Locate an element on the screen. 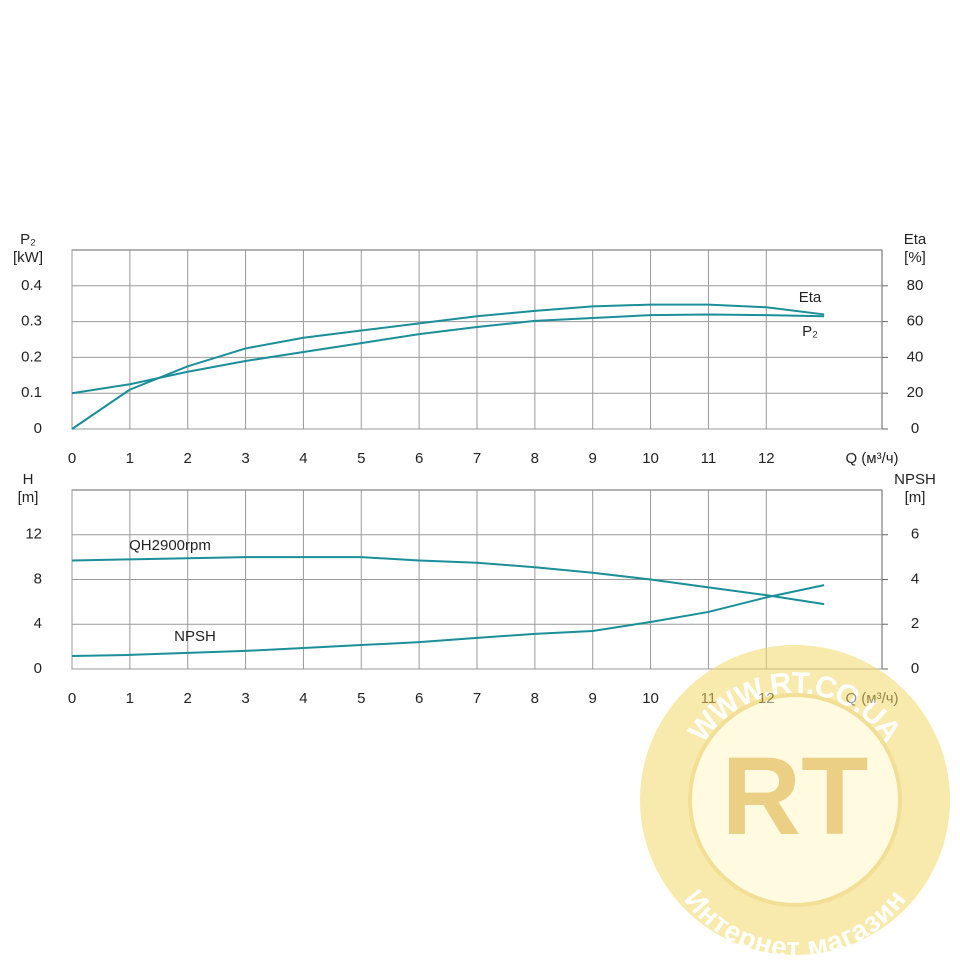 The width and height of the screenshot is (960, 965). y-tick-label: 0.2 is located at coordinates (31, 356).